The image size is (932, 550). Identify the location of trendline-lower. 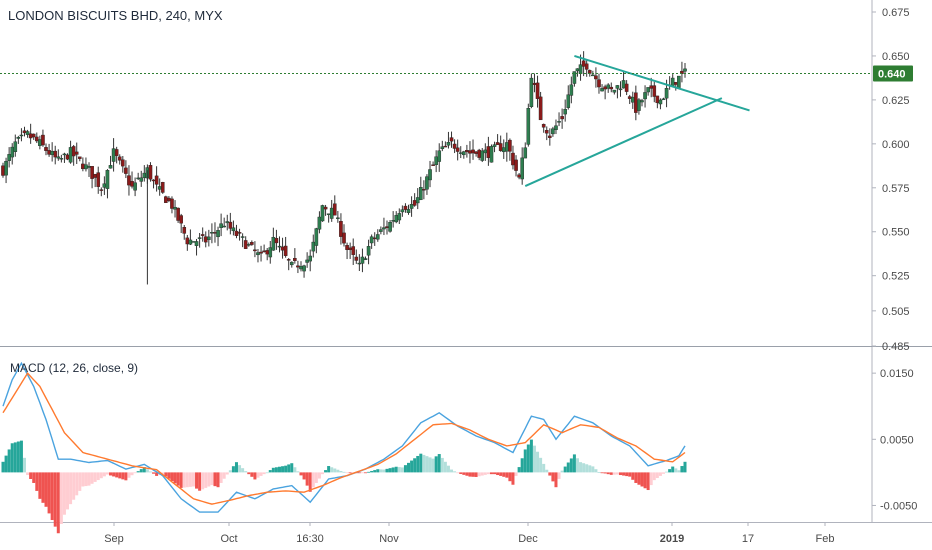
(623, 142).